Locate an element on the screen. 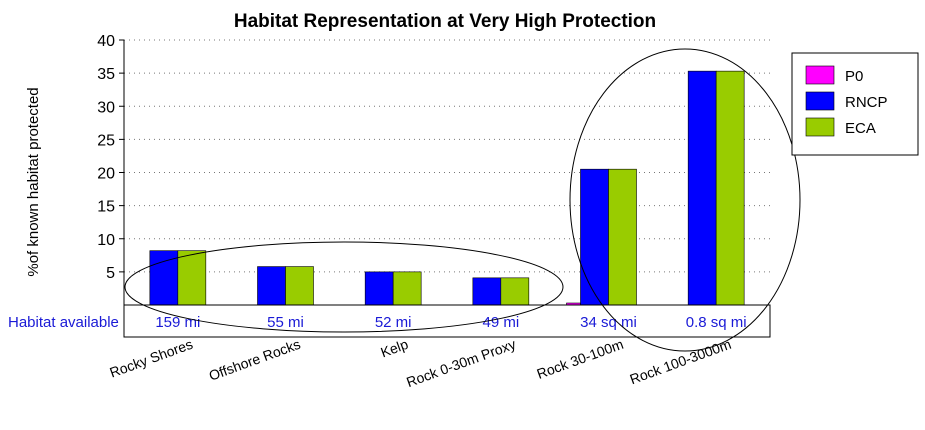  legend-label-p0: P0 is located at coordinates (854, 76).